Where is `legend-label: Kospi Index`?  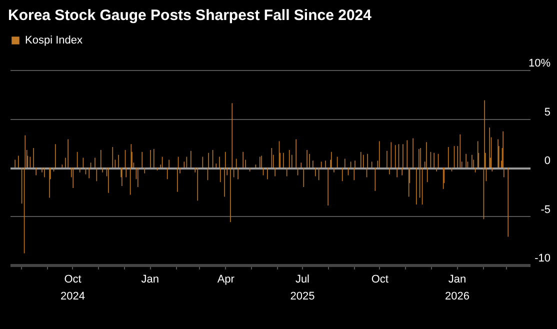
legend-label: Kospi Index is located at coordinates (54, 40).